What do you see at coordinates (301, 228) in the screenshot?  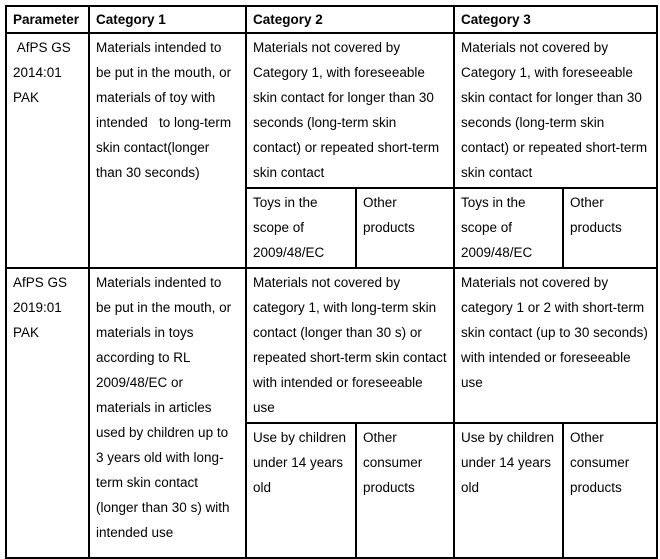 I see `category2-sub1-cell: Toys in the scope of 2009/48/EC` at bounding box center [301, 228].